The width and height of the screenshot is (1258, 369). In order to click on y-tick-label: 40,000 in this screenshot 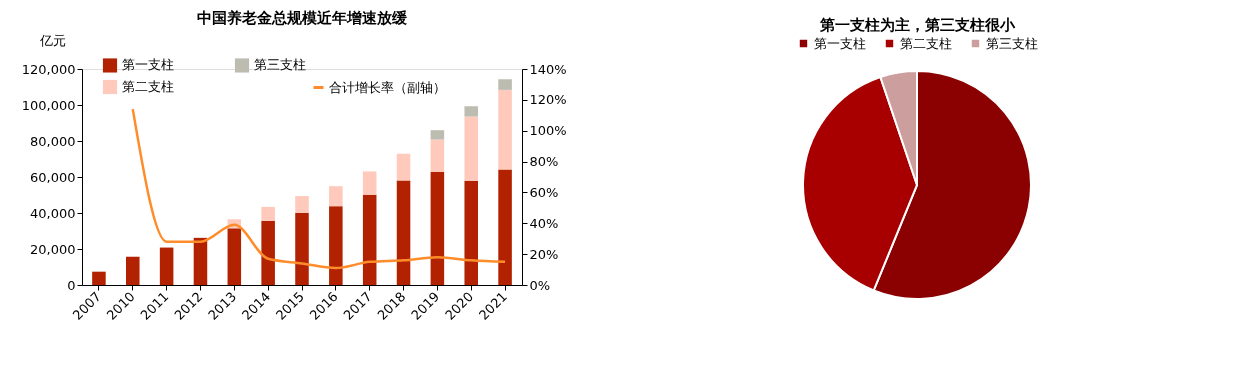, I will do `click(53, 213)`.